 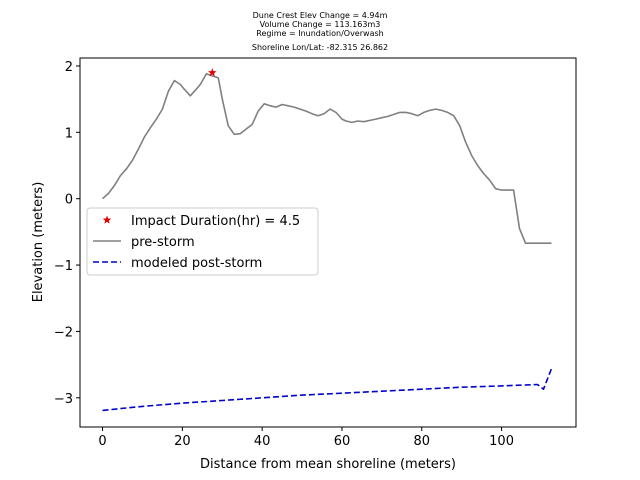 I want to click on legend-star-marker, so click(x=107, y=219).